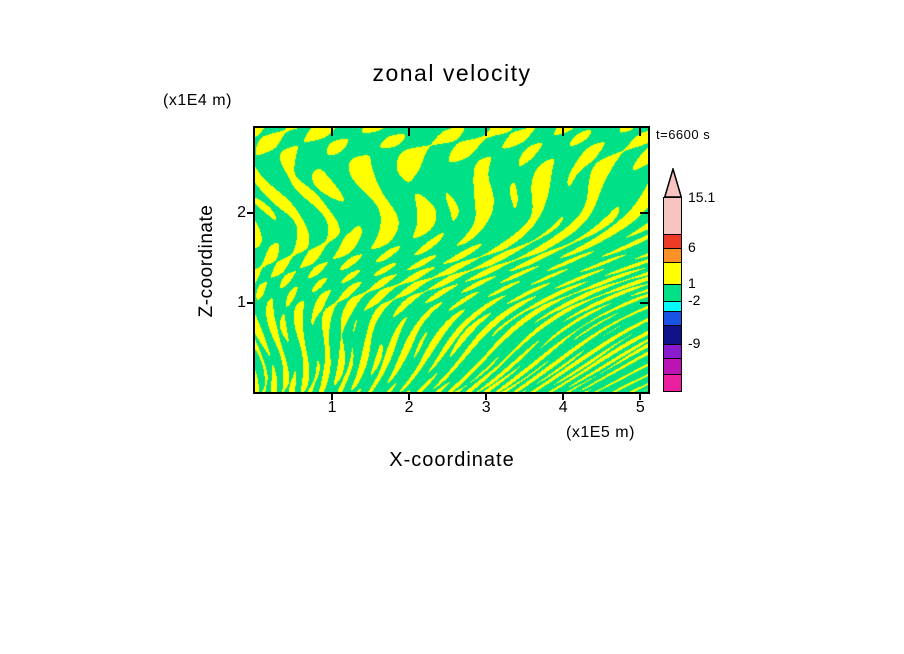  What do you see at coordinates (702, 197) in the screenshot?
I see `colorbar-tick-label: 15.1` at bounding box center [702, 197].